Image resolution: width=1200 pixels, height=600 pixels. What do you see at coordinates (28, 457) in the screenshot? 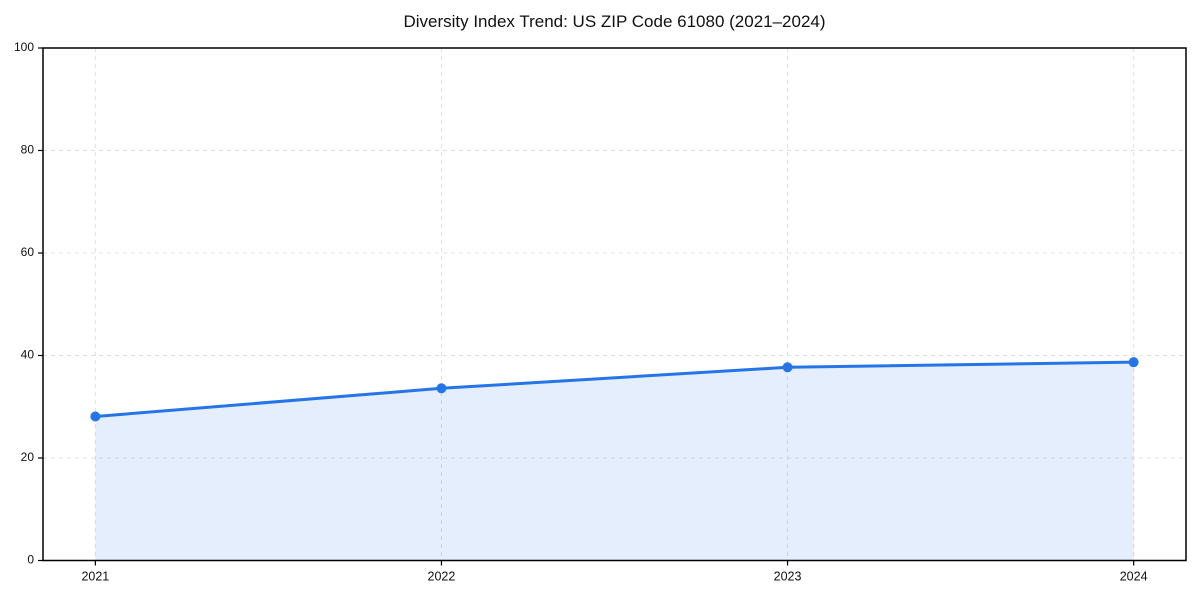
I see `y-axis-tick-label: 20` at bounding box center [28, 457].